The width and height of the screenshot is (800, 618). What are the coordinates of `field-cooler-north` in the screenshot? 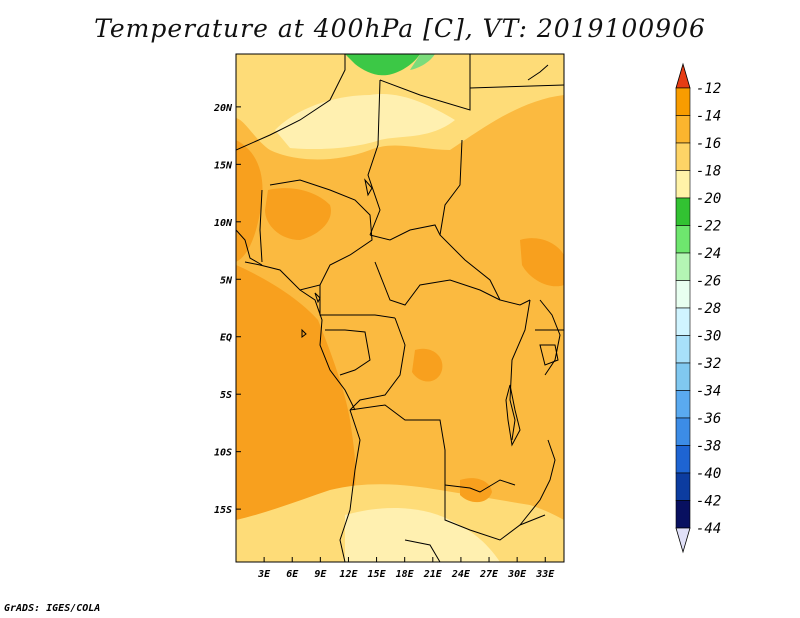 It's located at (365, 122).